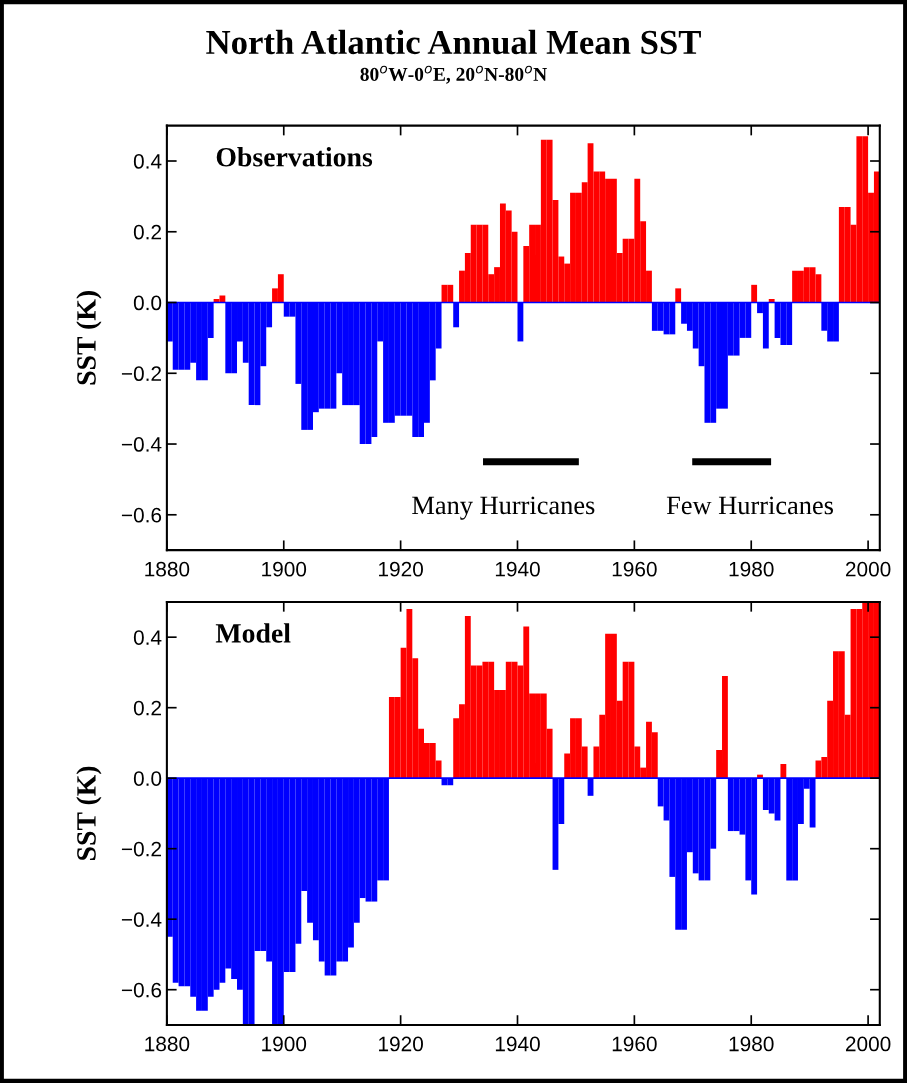  Describe the element at coordinates (749, 505) in the screenshot. I see `annotation: Few Hurricanes` at that location.